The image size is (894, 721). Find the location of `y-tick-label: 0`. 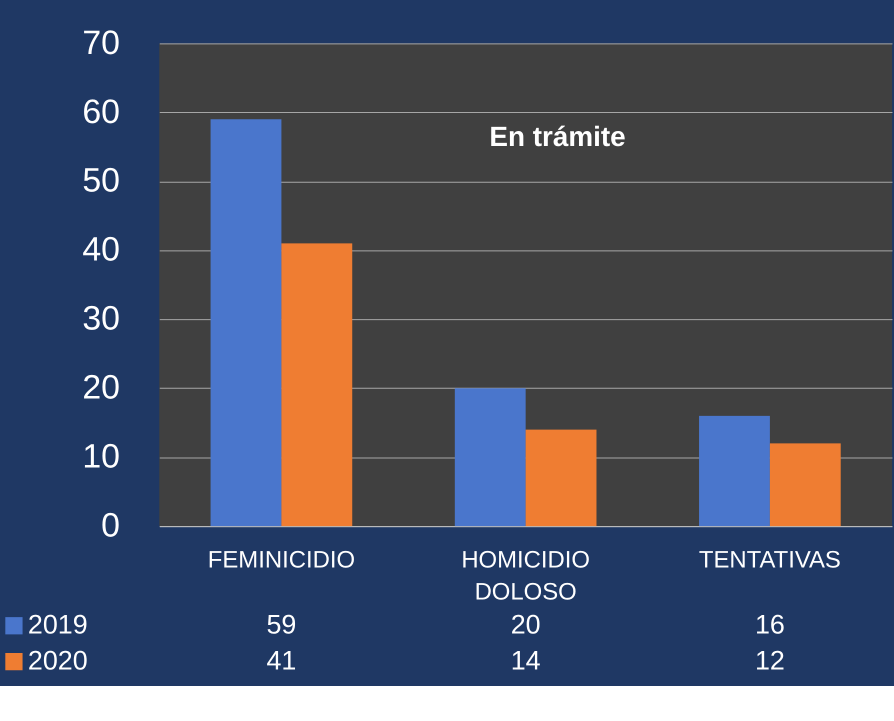

y-tick-label: 0 is located at coordinates (110, 525).